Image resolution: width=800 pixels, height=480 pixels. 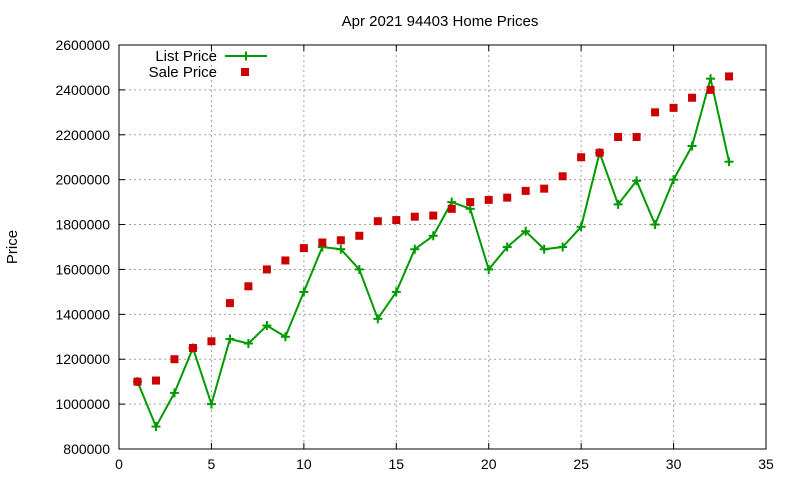 I want to click on y-tick-label: 1600000, so click(x=82, y=269).